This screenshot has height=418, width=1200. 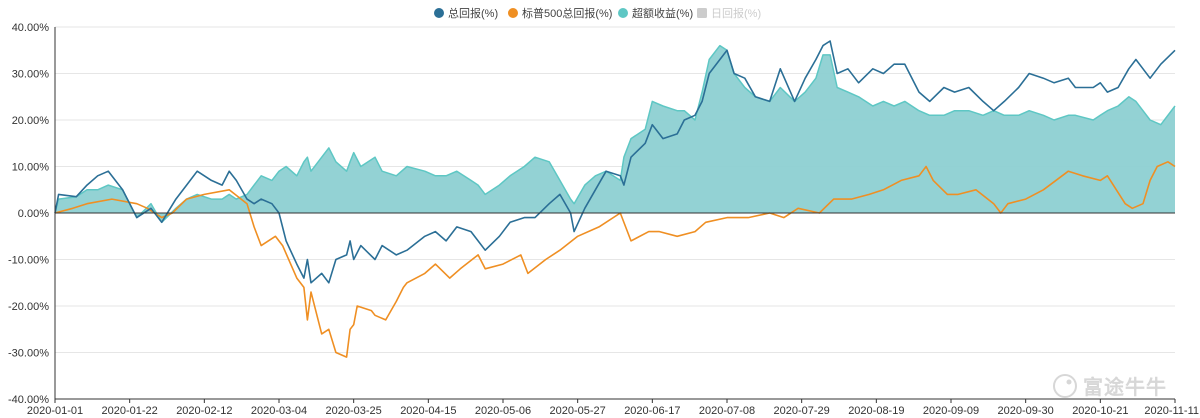 What do you see at coordinates (1100, 411) in the screenshot?
I see `x-tick-label: 2020-10-21` at bounding box center [1100, 411].